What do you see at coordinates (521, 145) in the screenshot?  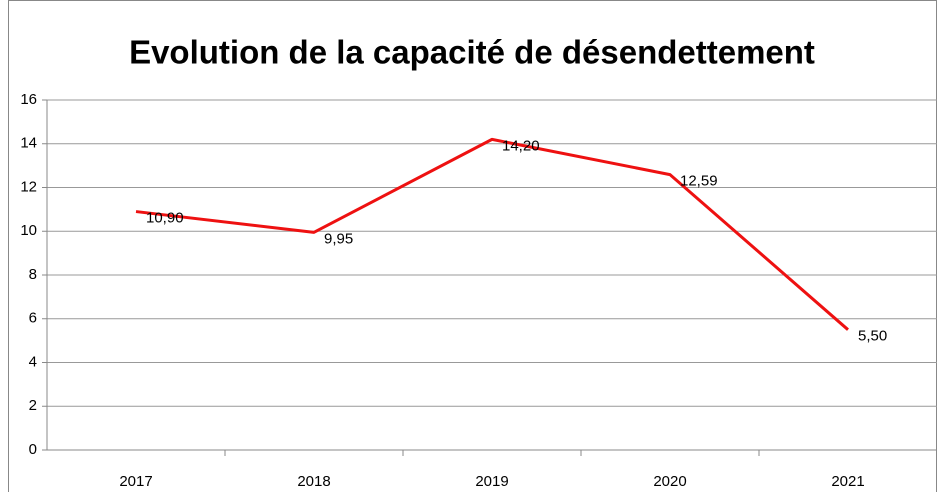 I see `data-label: 14,20` at bounding box center [521, 145].